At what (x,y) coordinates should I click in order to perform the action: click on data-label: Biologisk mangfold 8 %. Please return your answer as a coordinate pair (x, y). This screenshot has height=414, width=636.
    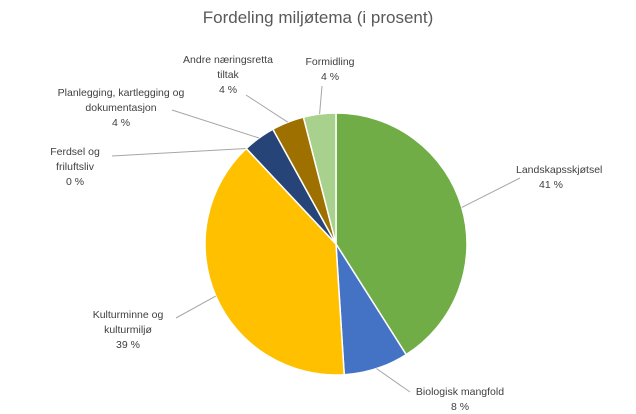
    Looking at the image, I should click on (460, 399).